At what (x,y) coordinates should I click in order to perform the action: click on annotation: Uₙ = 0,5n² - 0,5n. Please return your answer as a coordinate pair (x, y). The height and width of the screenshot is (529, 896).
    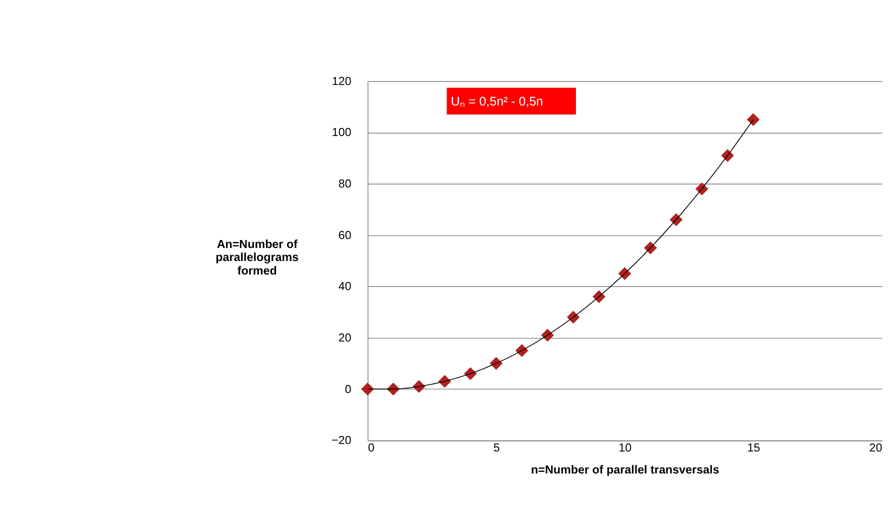
    Looking at the image, I should click on (497, 101).